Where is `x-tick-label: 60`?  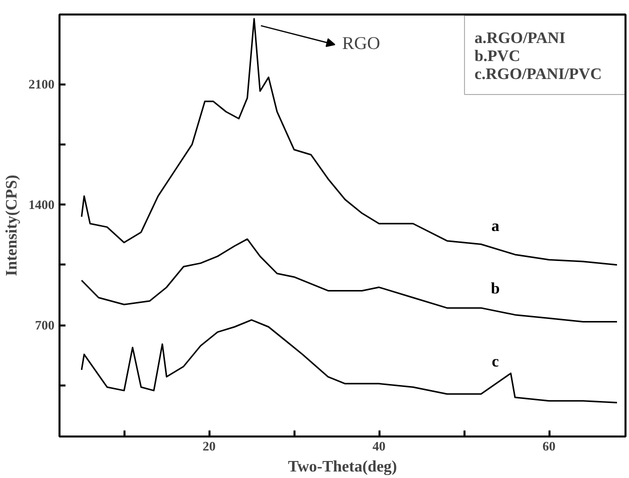 x-tick-label: 60 is located at coordinates (549, 446).